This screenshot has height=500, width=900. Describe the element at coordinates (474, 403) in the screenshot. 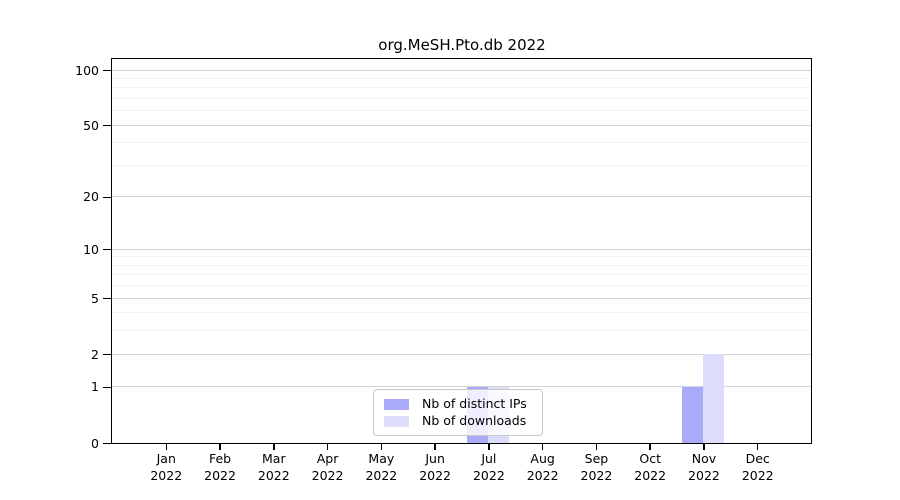

I see `legend-label: Nb of distinct IPs` at that location.